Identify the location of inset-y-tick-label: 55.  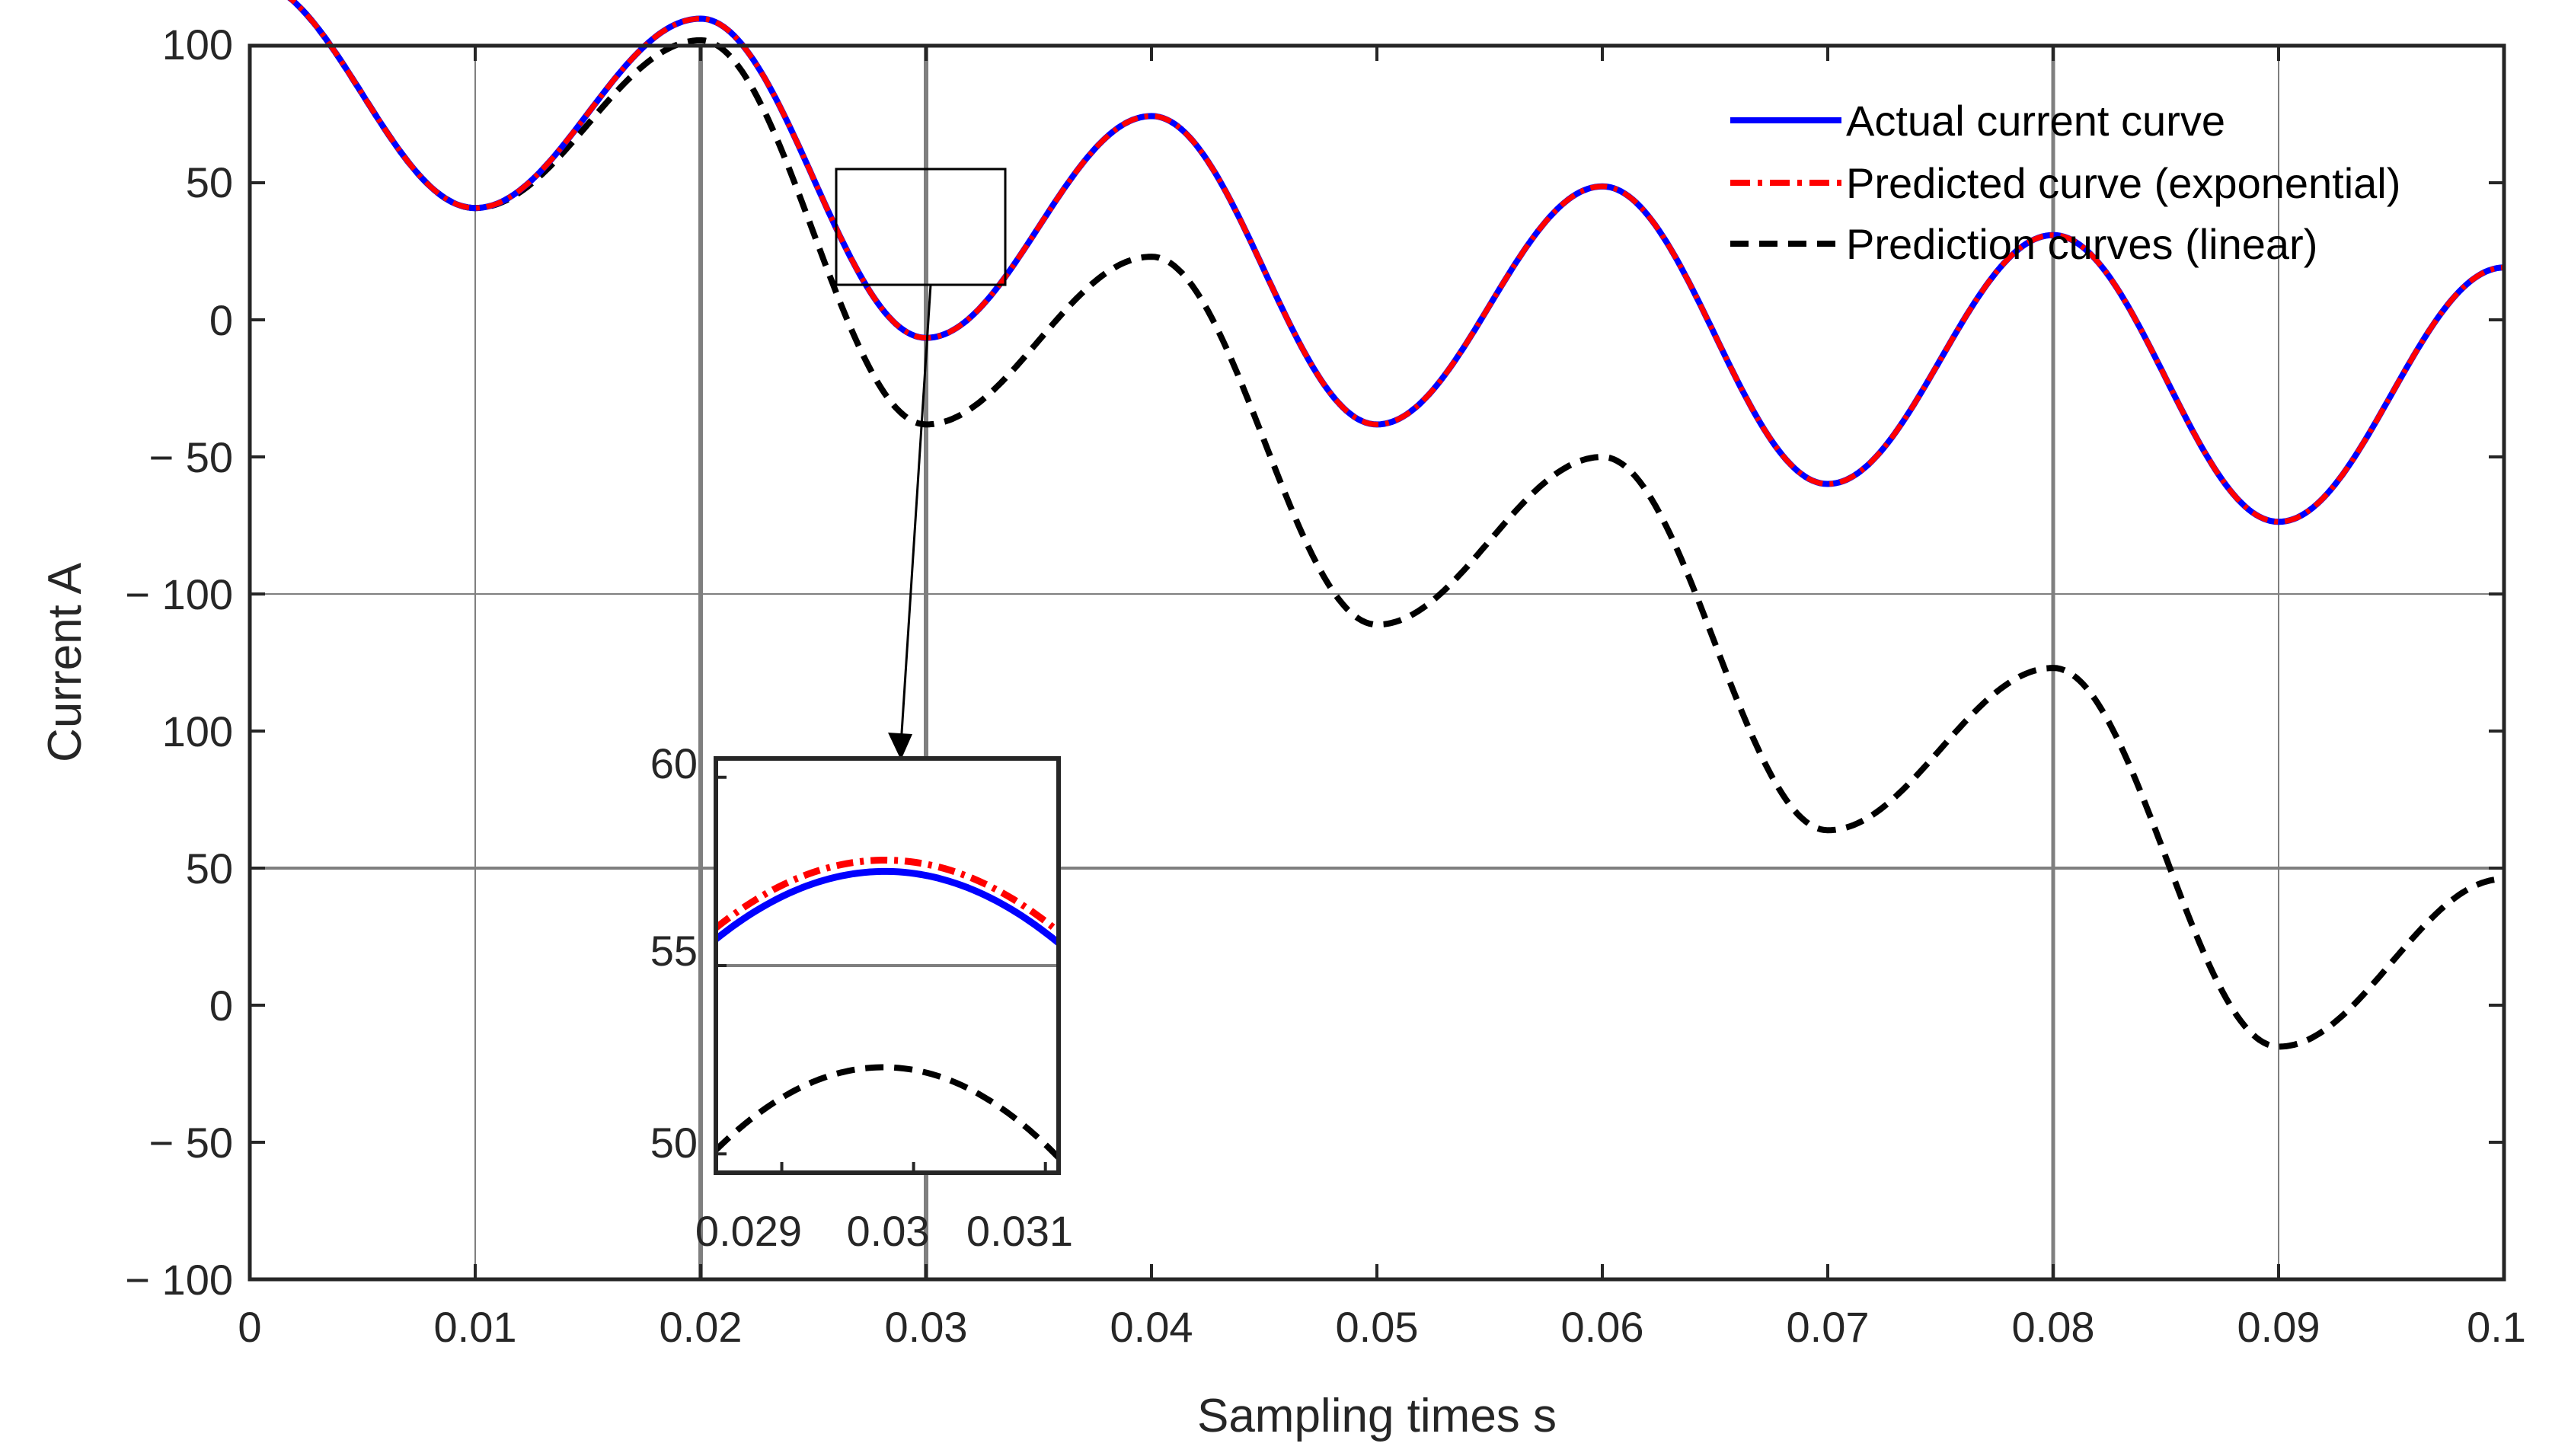
(674, 951).